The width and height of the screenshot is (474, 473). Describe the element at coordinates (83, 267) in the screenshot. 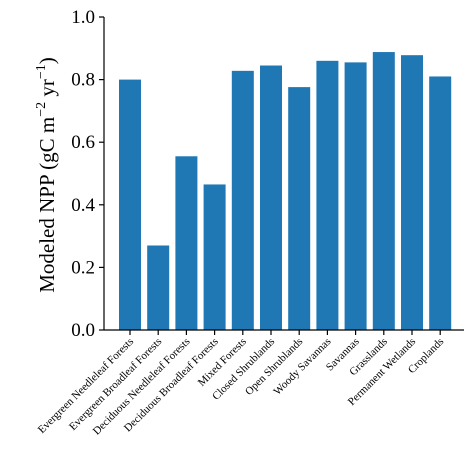

I see `y-tick-label: 0.2` at that location.